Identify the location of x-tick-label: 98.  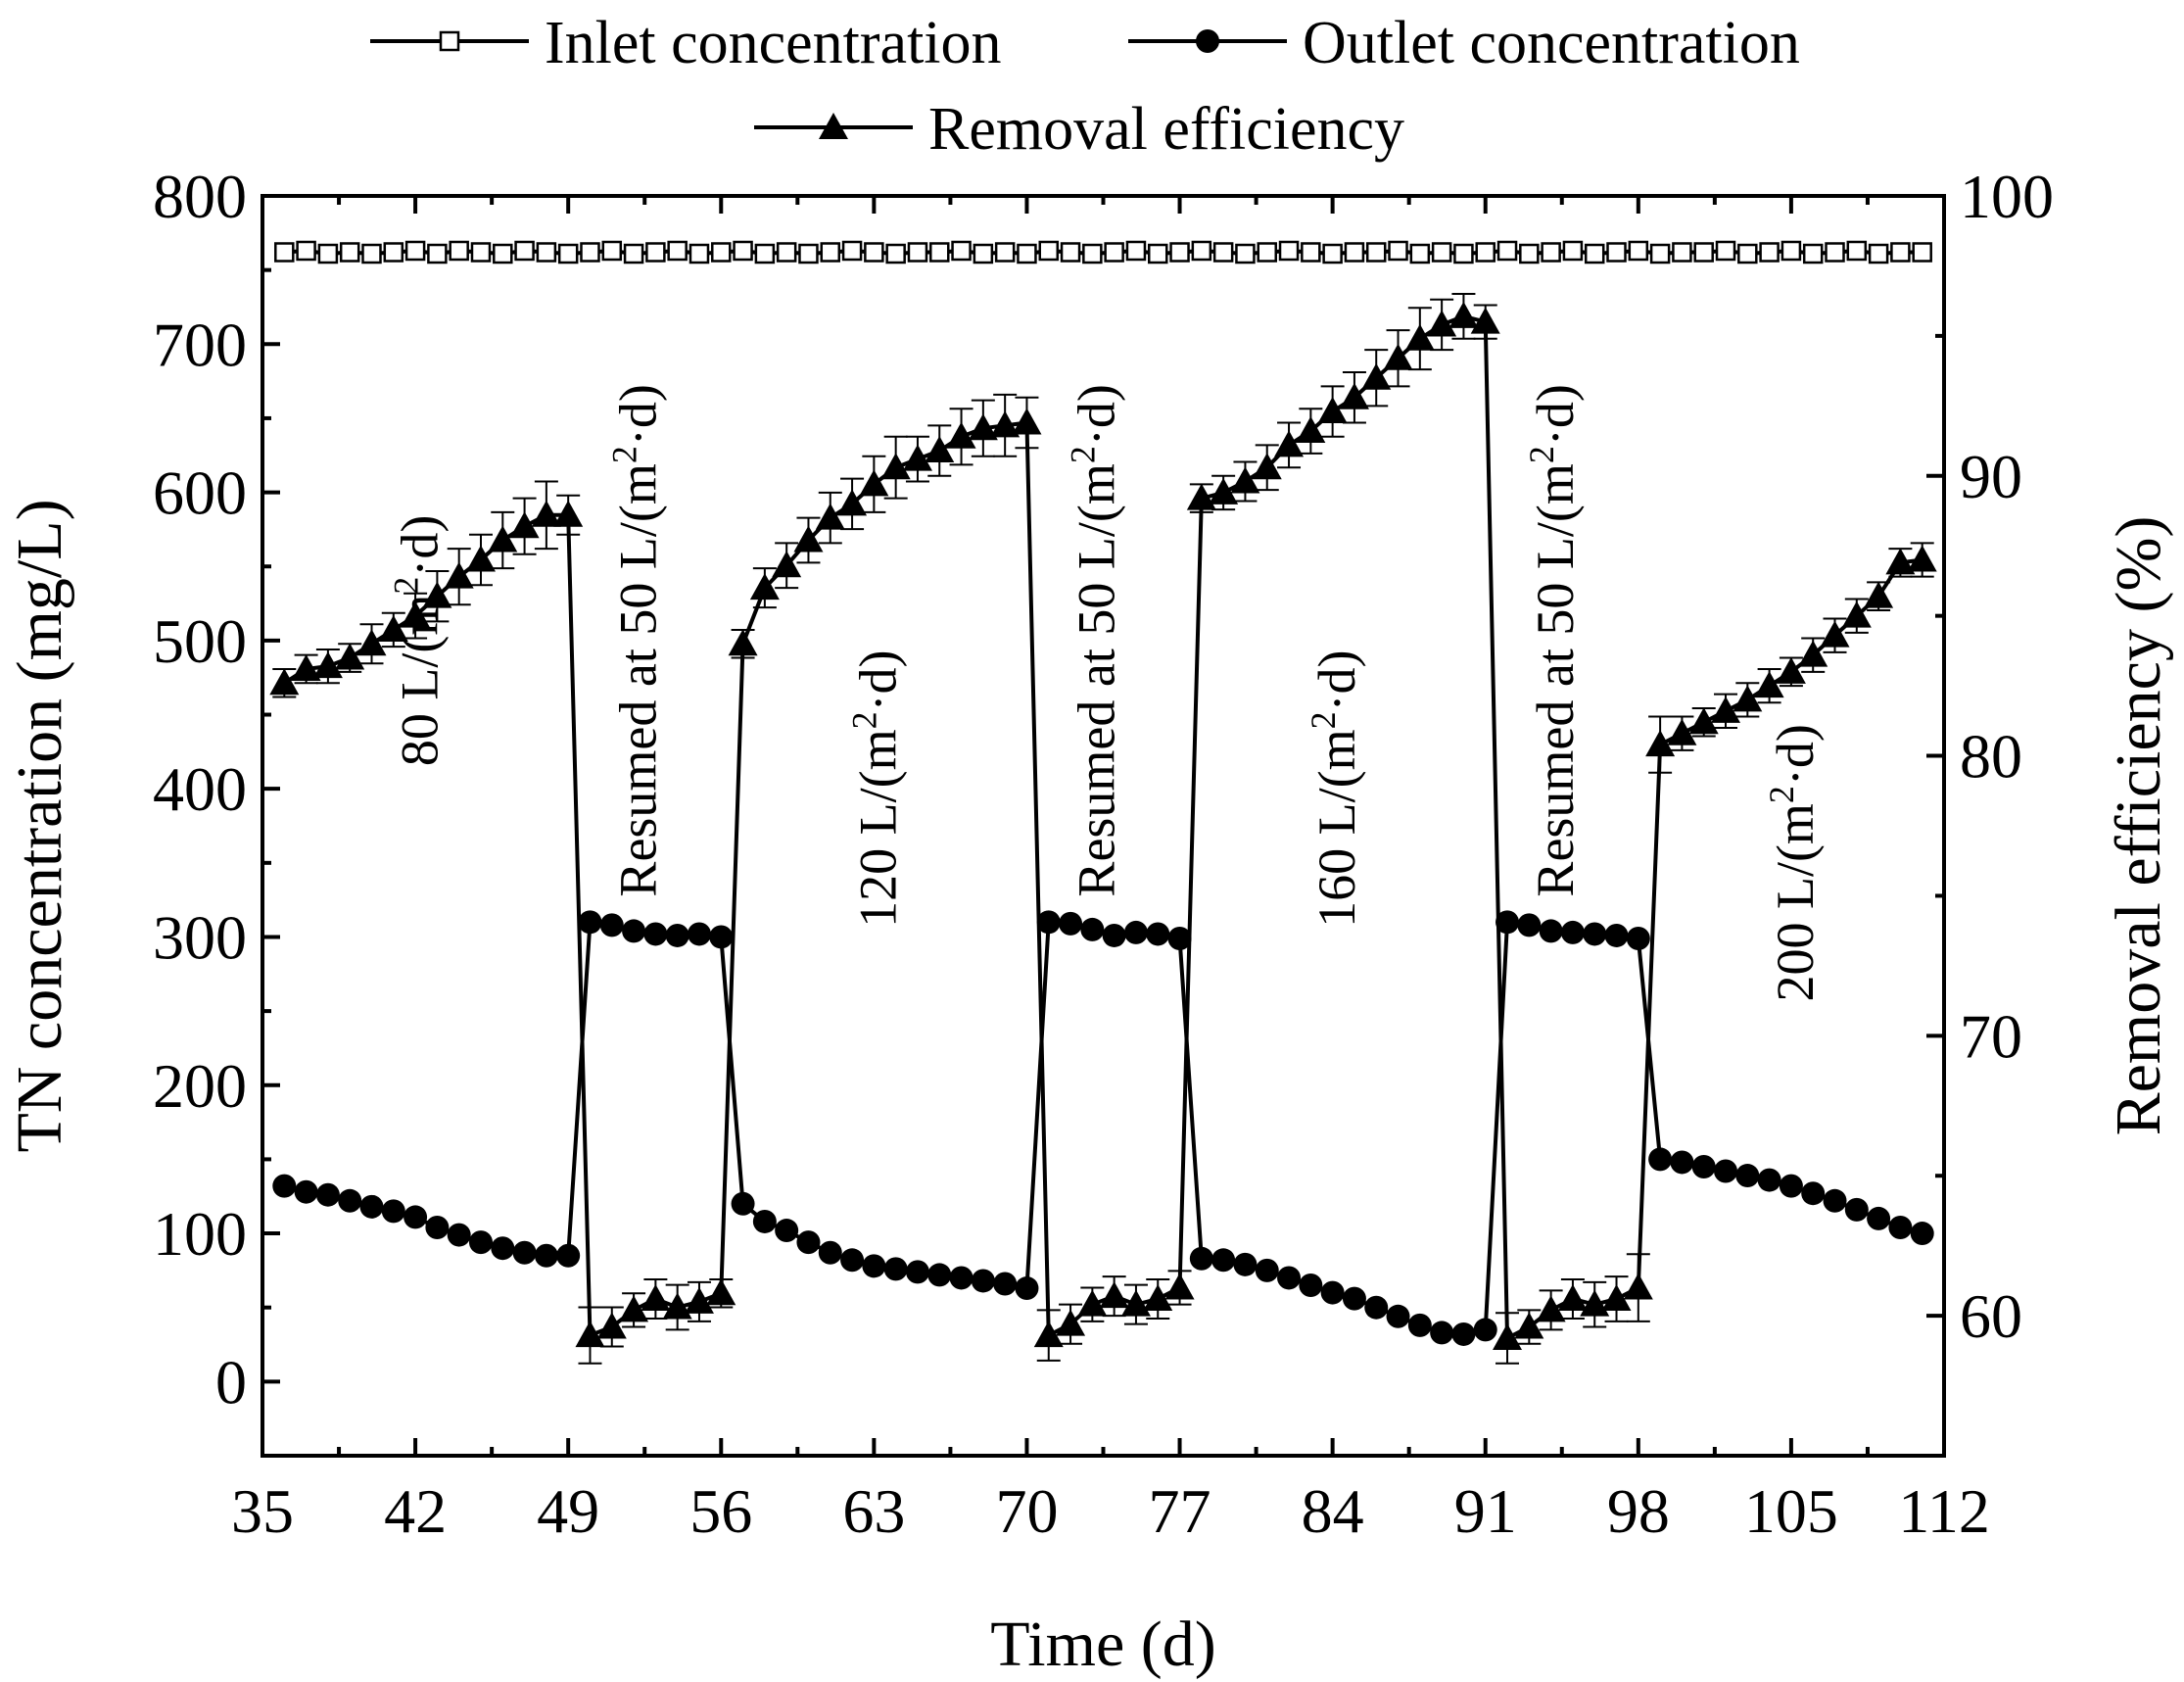
(1638, 1511).